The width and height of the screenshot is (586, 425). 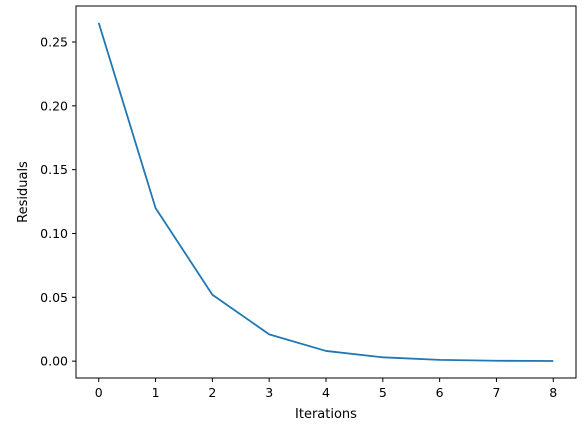 I want to click on x-axis-label: Iterations, so click(x=326, y=414).